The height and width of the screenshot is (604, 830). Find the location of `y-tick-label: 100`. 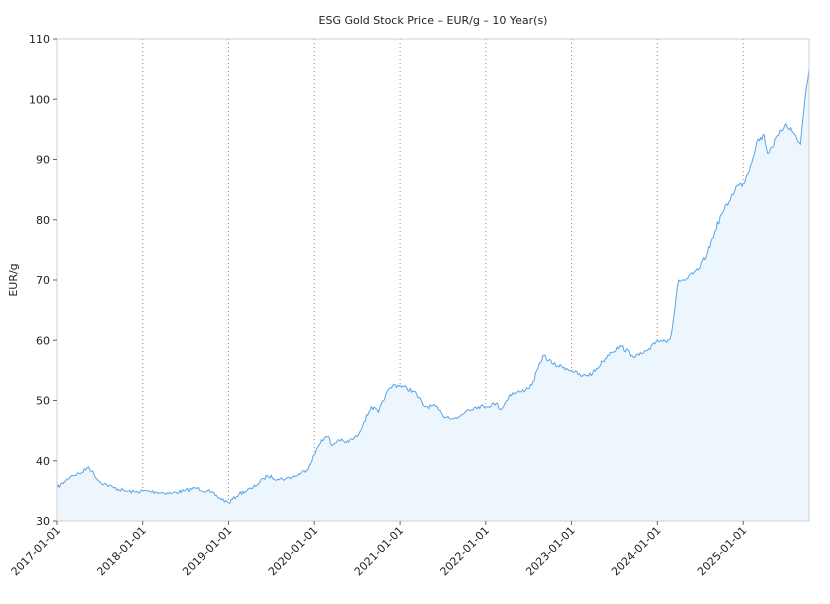

y-tick-label: 100 is located at coordinates (39, 99).